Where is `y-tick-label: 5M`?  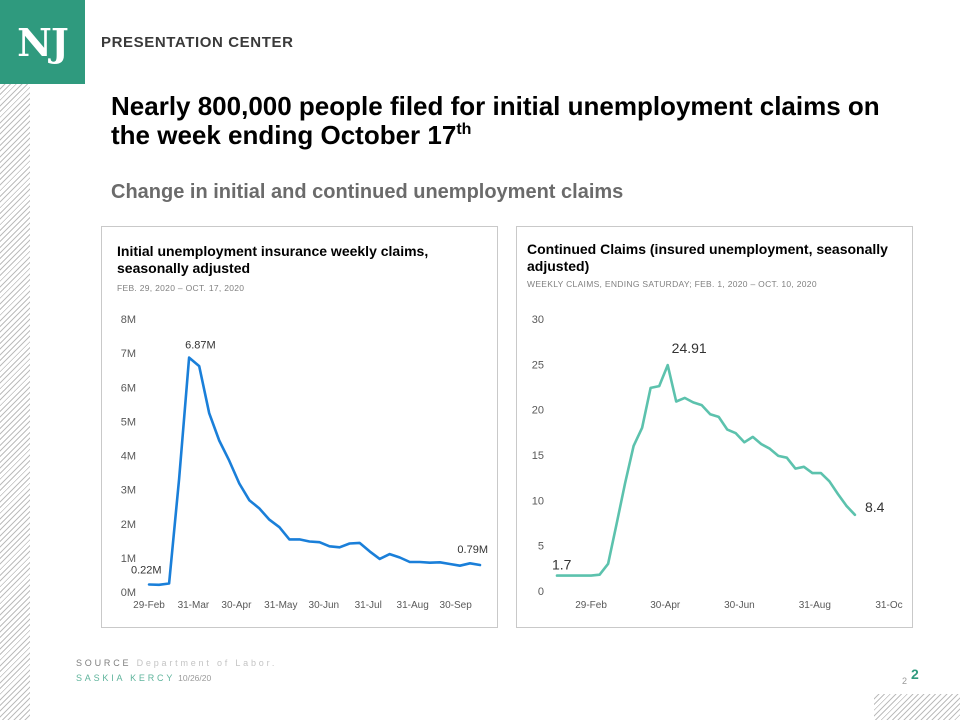
y-tick-label: 5M is located at coordinates (128, 422).